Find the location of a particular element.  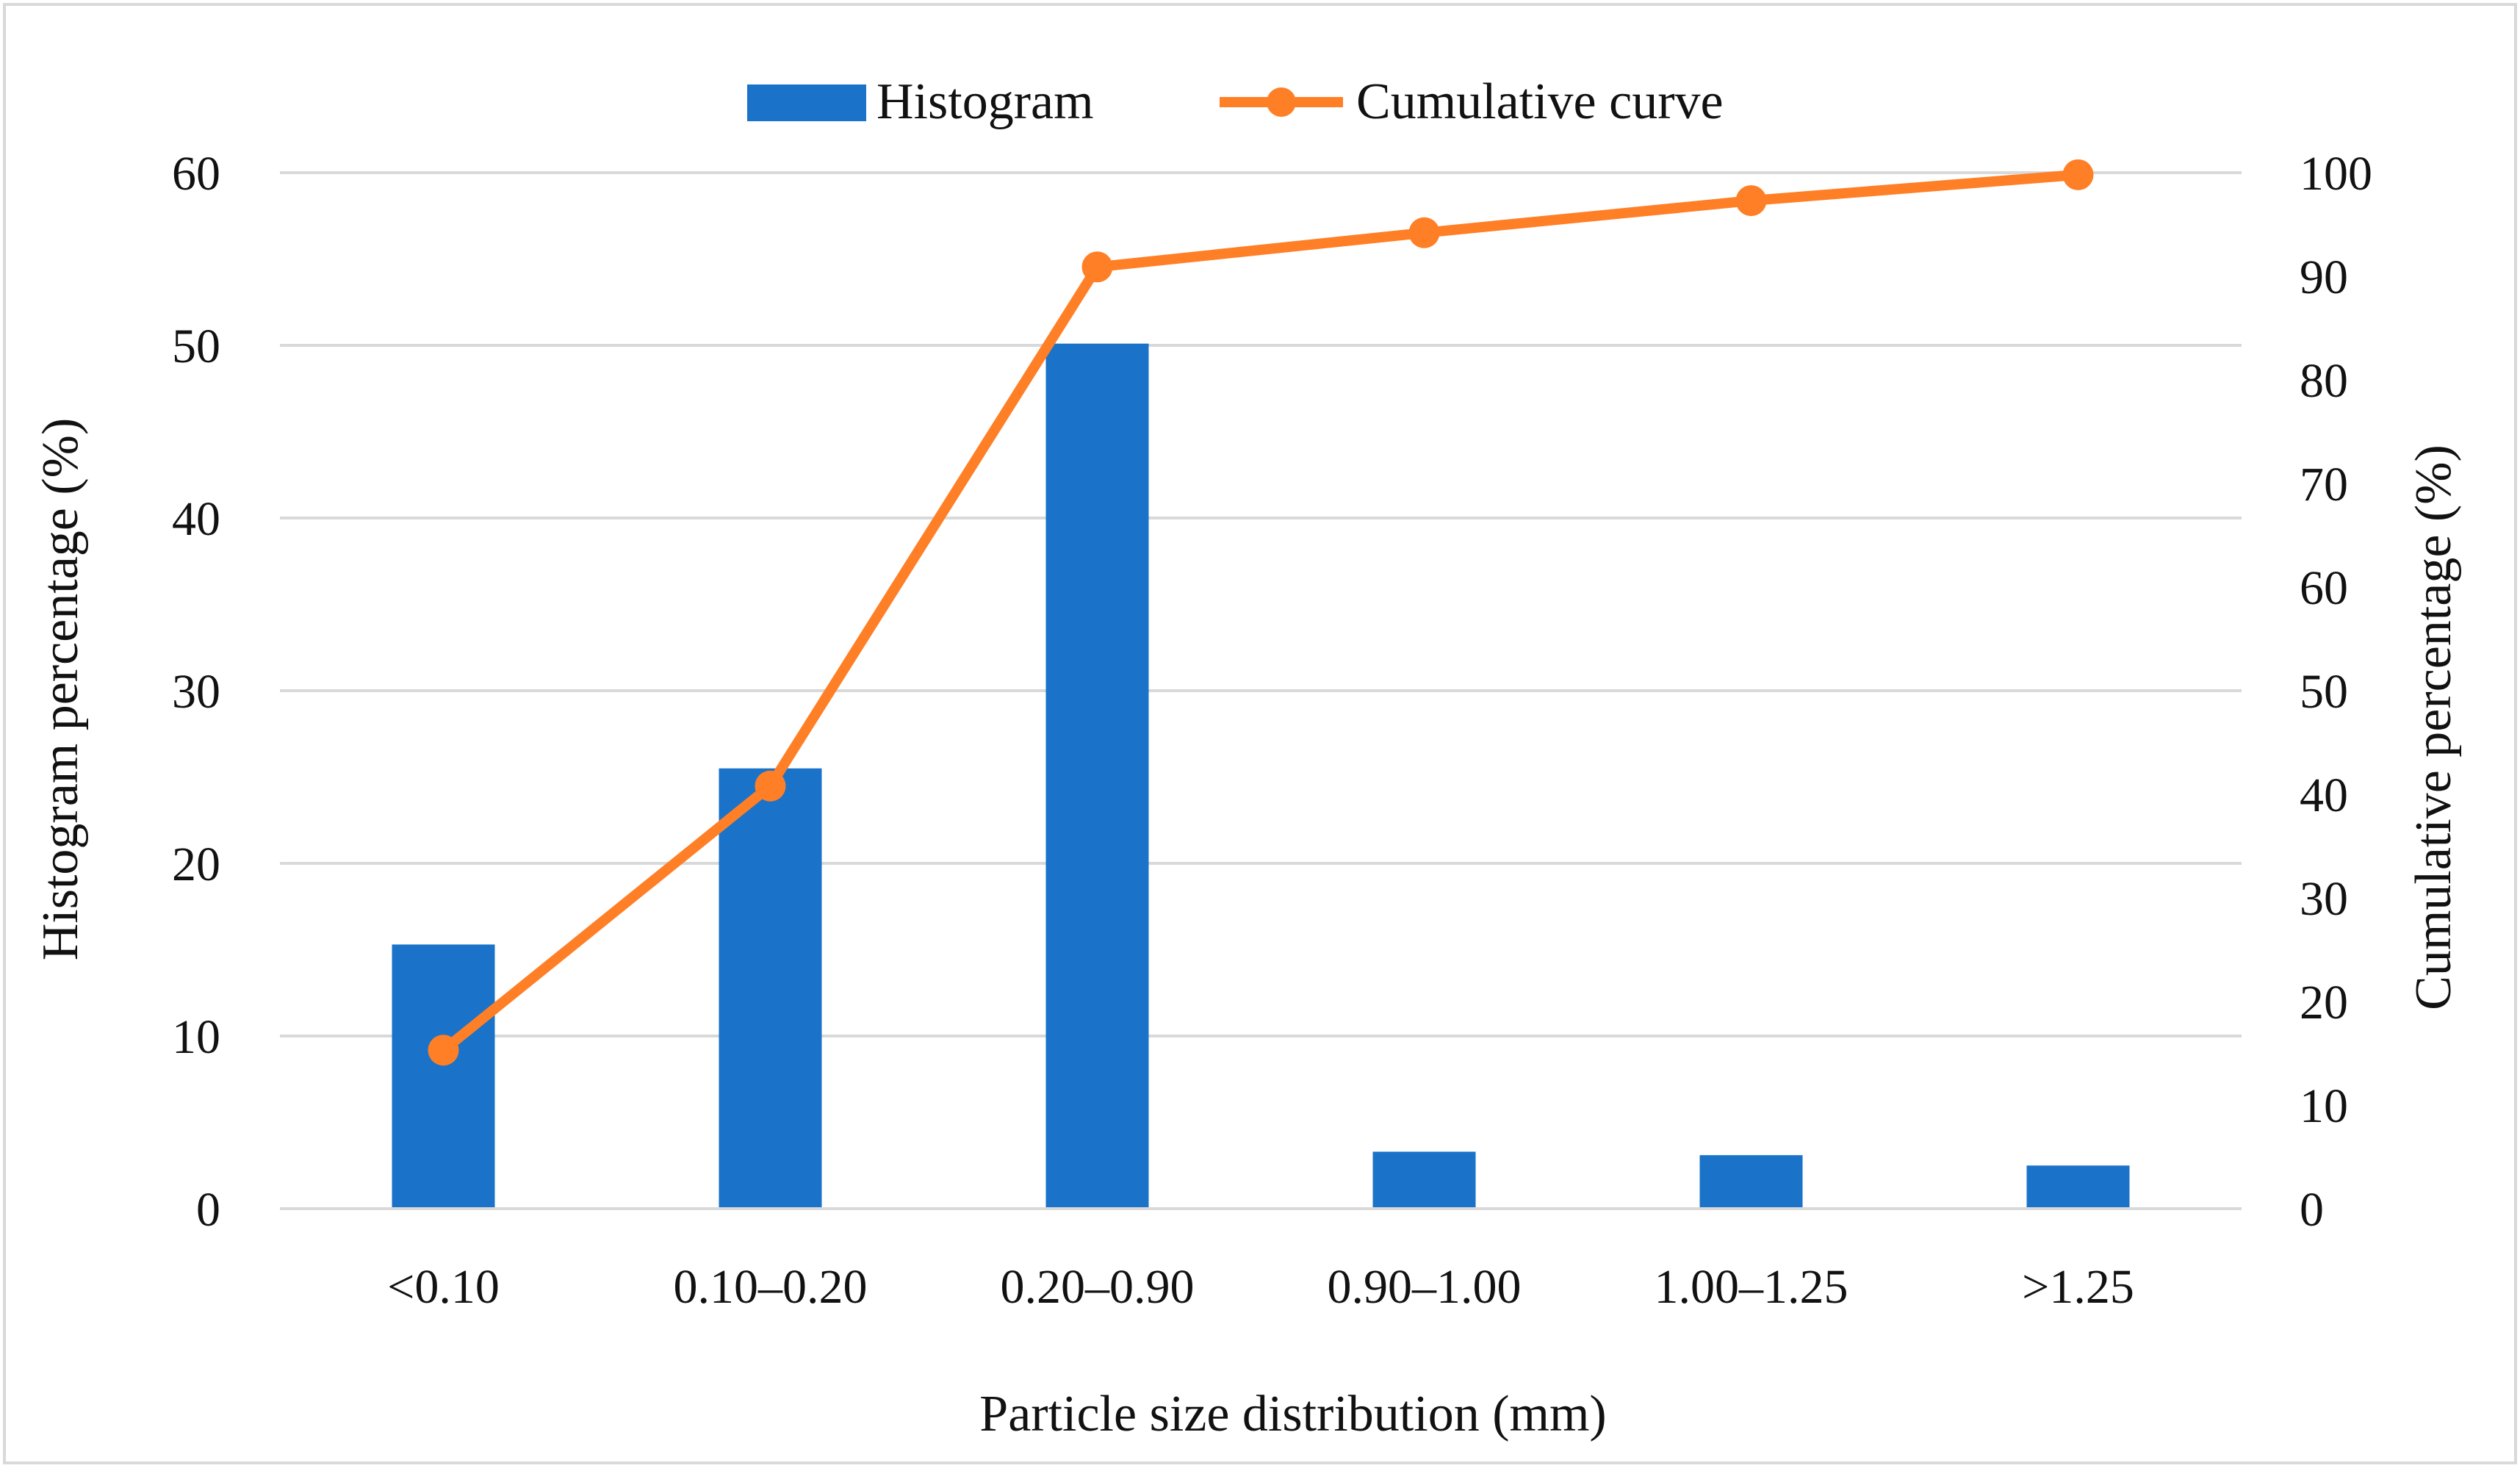

y2-tick-label: 10 is located at coordinates (2324, 1106).